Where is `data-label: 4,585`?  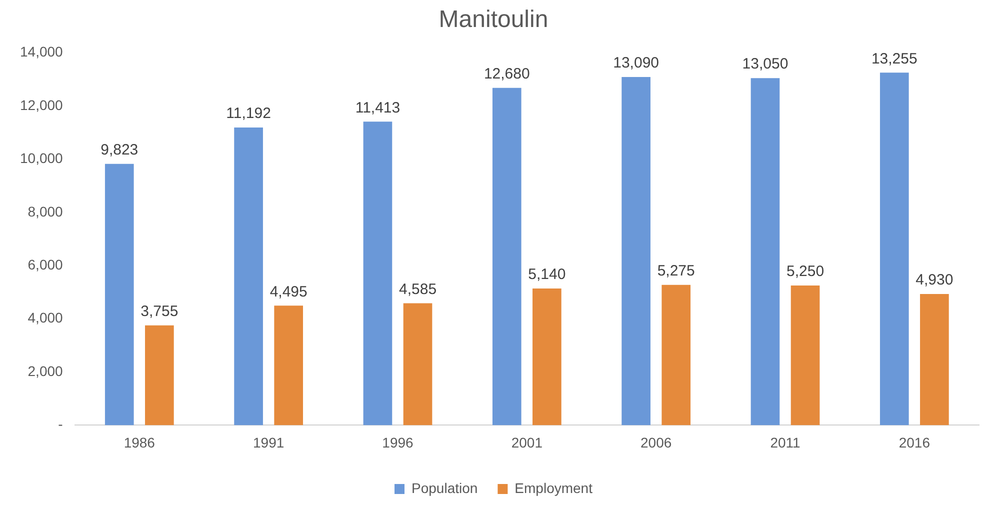 data-label: 4,585 is located at coordinates (417, 289).